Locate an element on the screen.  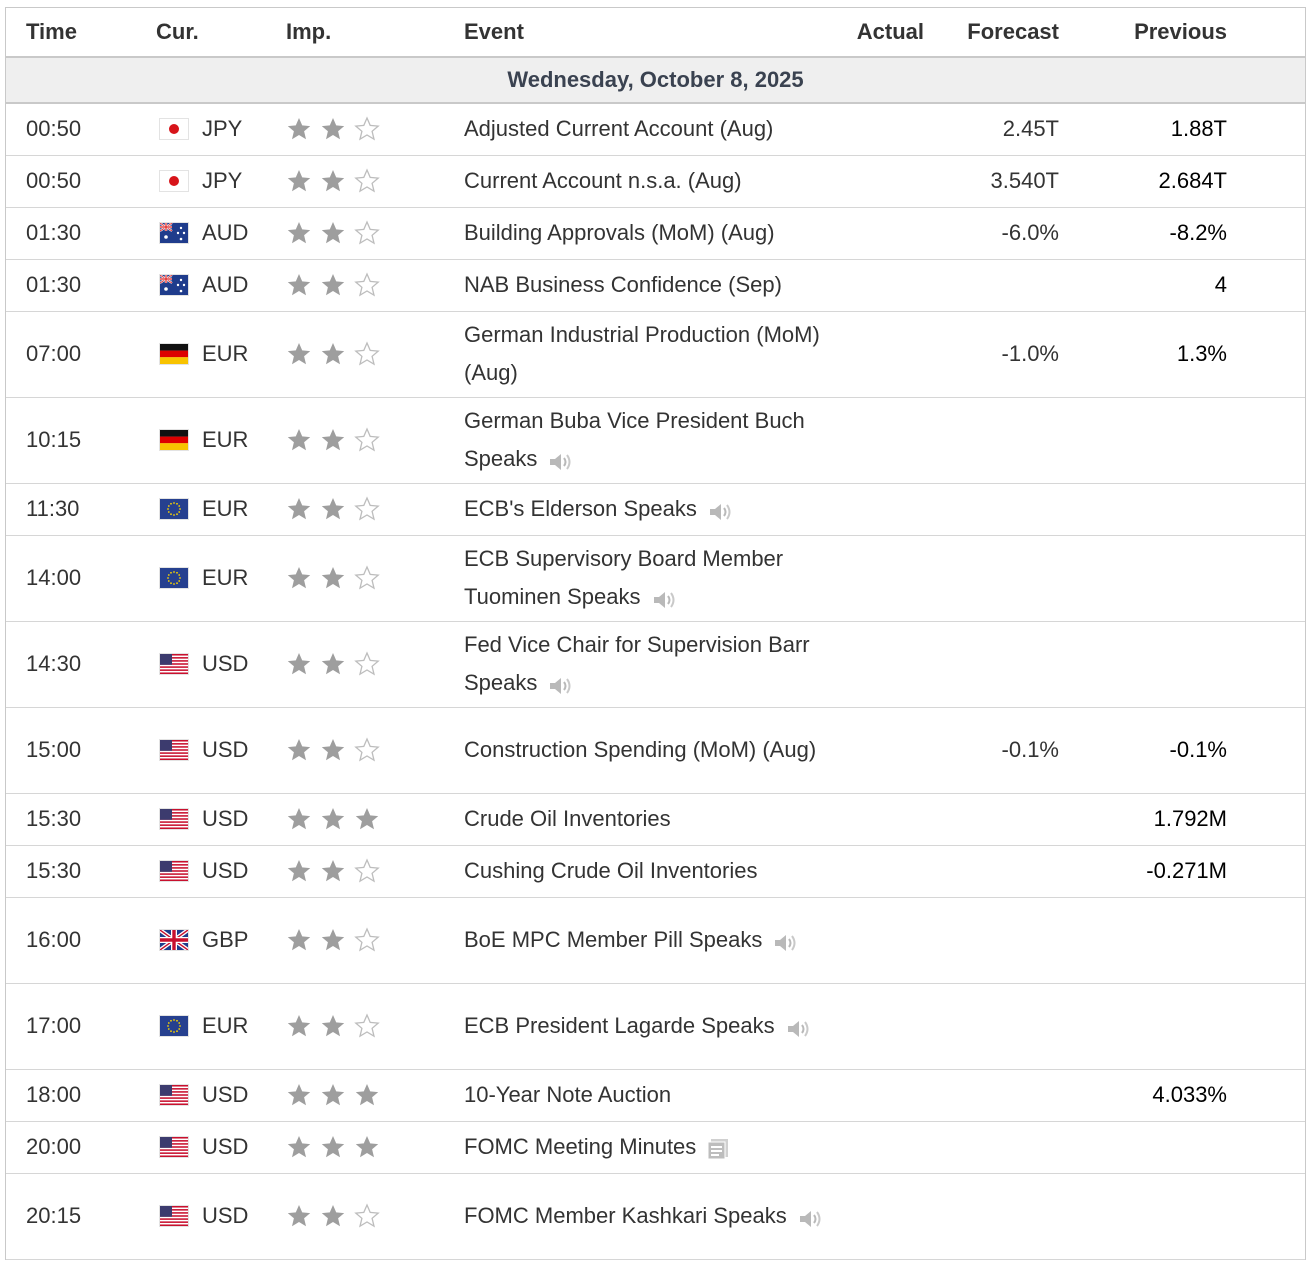
event-currency-cell: USD is located at coordinates (221, 664).